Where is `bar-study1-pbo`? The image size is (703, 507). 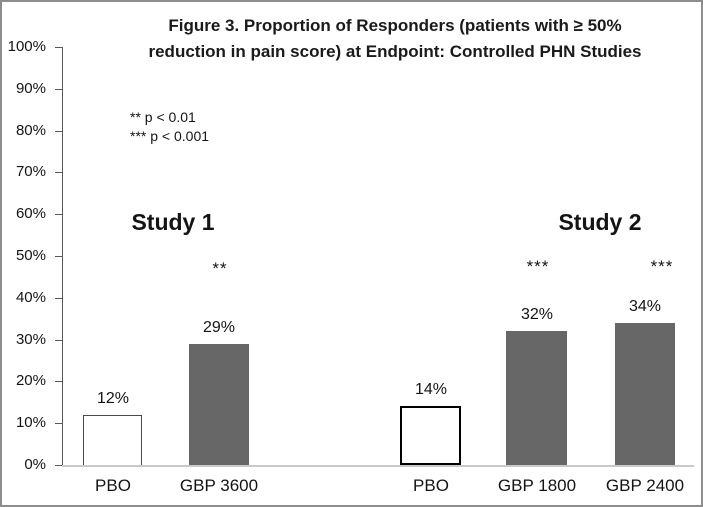 bar-study1-pbo is located at coordinates (112, 440).